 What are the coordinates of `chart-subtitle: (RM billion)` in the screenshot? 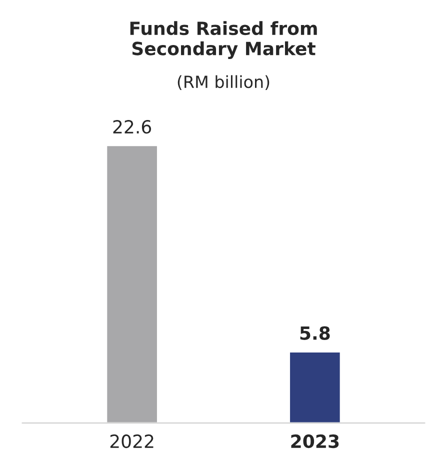 It's located at (224, 82).